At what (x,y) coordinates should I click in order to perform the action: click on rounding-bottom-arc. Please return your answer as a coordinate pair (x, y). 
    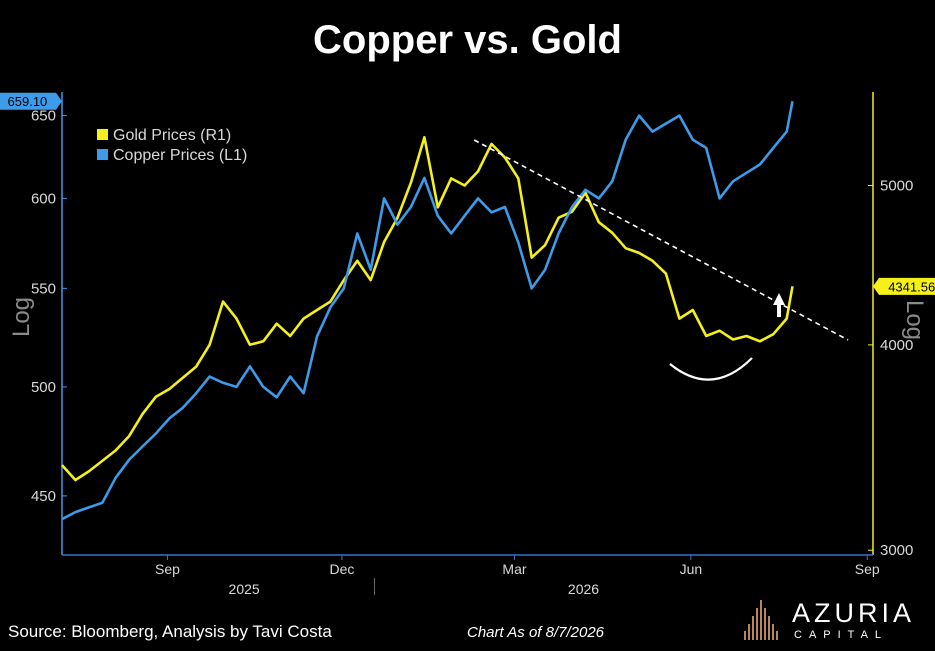
    Looking at the image, I should click on (711, 369).